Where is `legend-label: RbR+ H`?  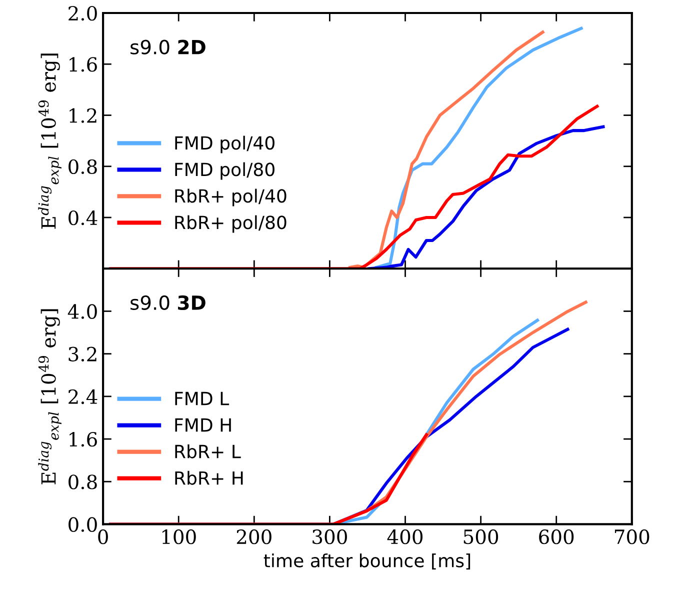 legend-label: RbR+ H is located at coordinates (209, 477).